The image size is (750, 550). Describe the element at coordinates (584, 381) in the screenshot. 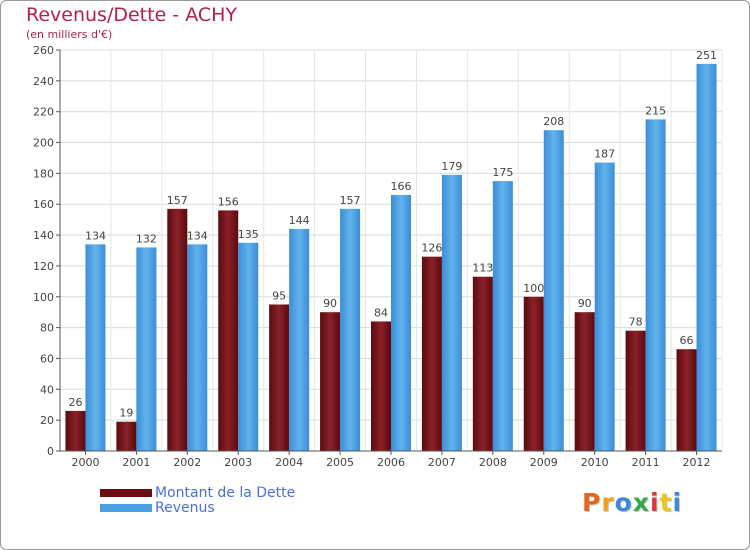

I see `bar-debt-2010` at that location.